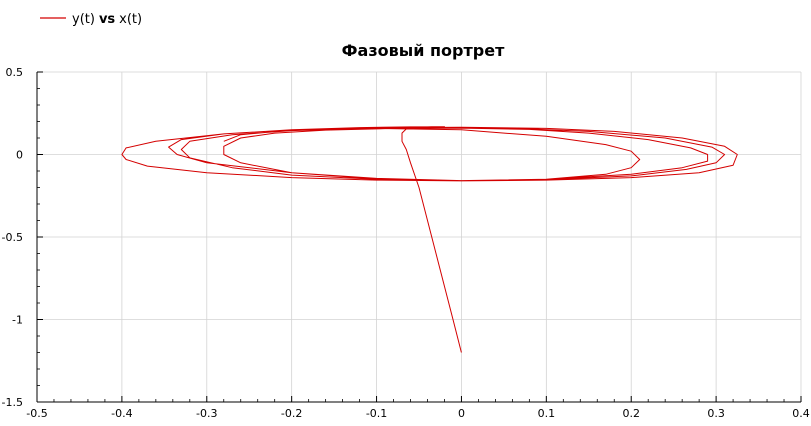  What do you see at coordinates (36, 413) in the screenshot?
I see `x-tick-label: -0.5` at bounding box center [36, 413].